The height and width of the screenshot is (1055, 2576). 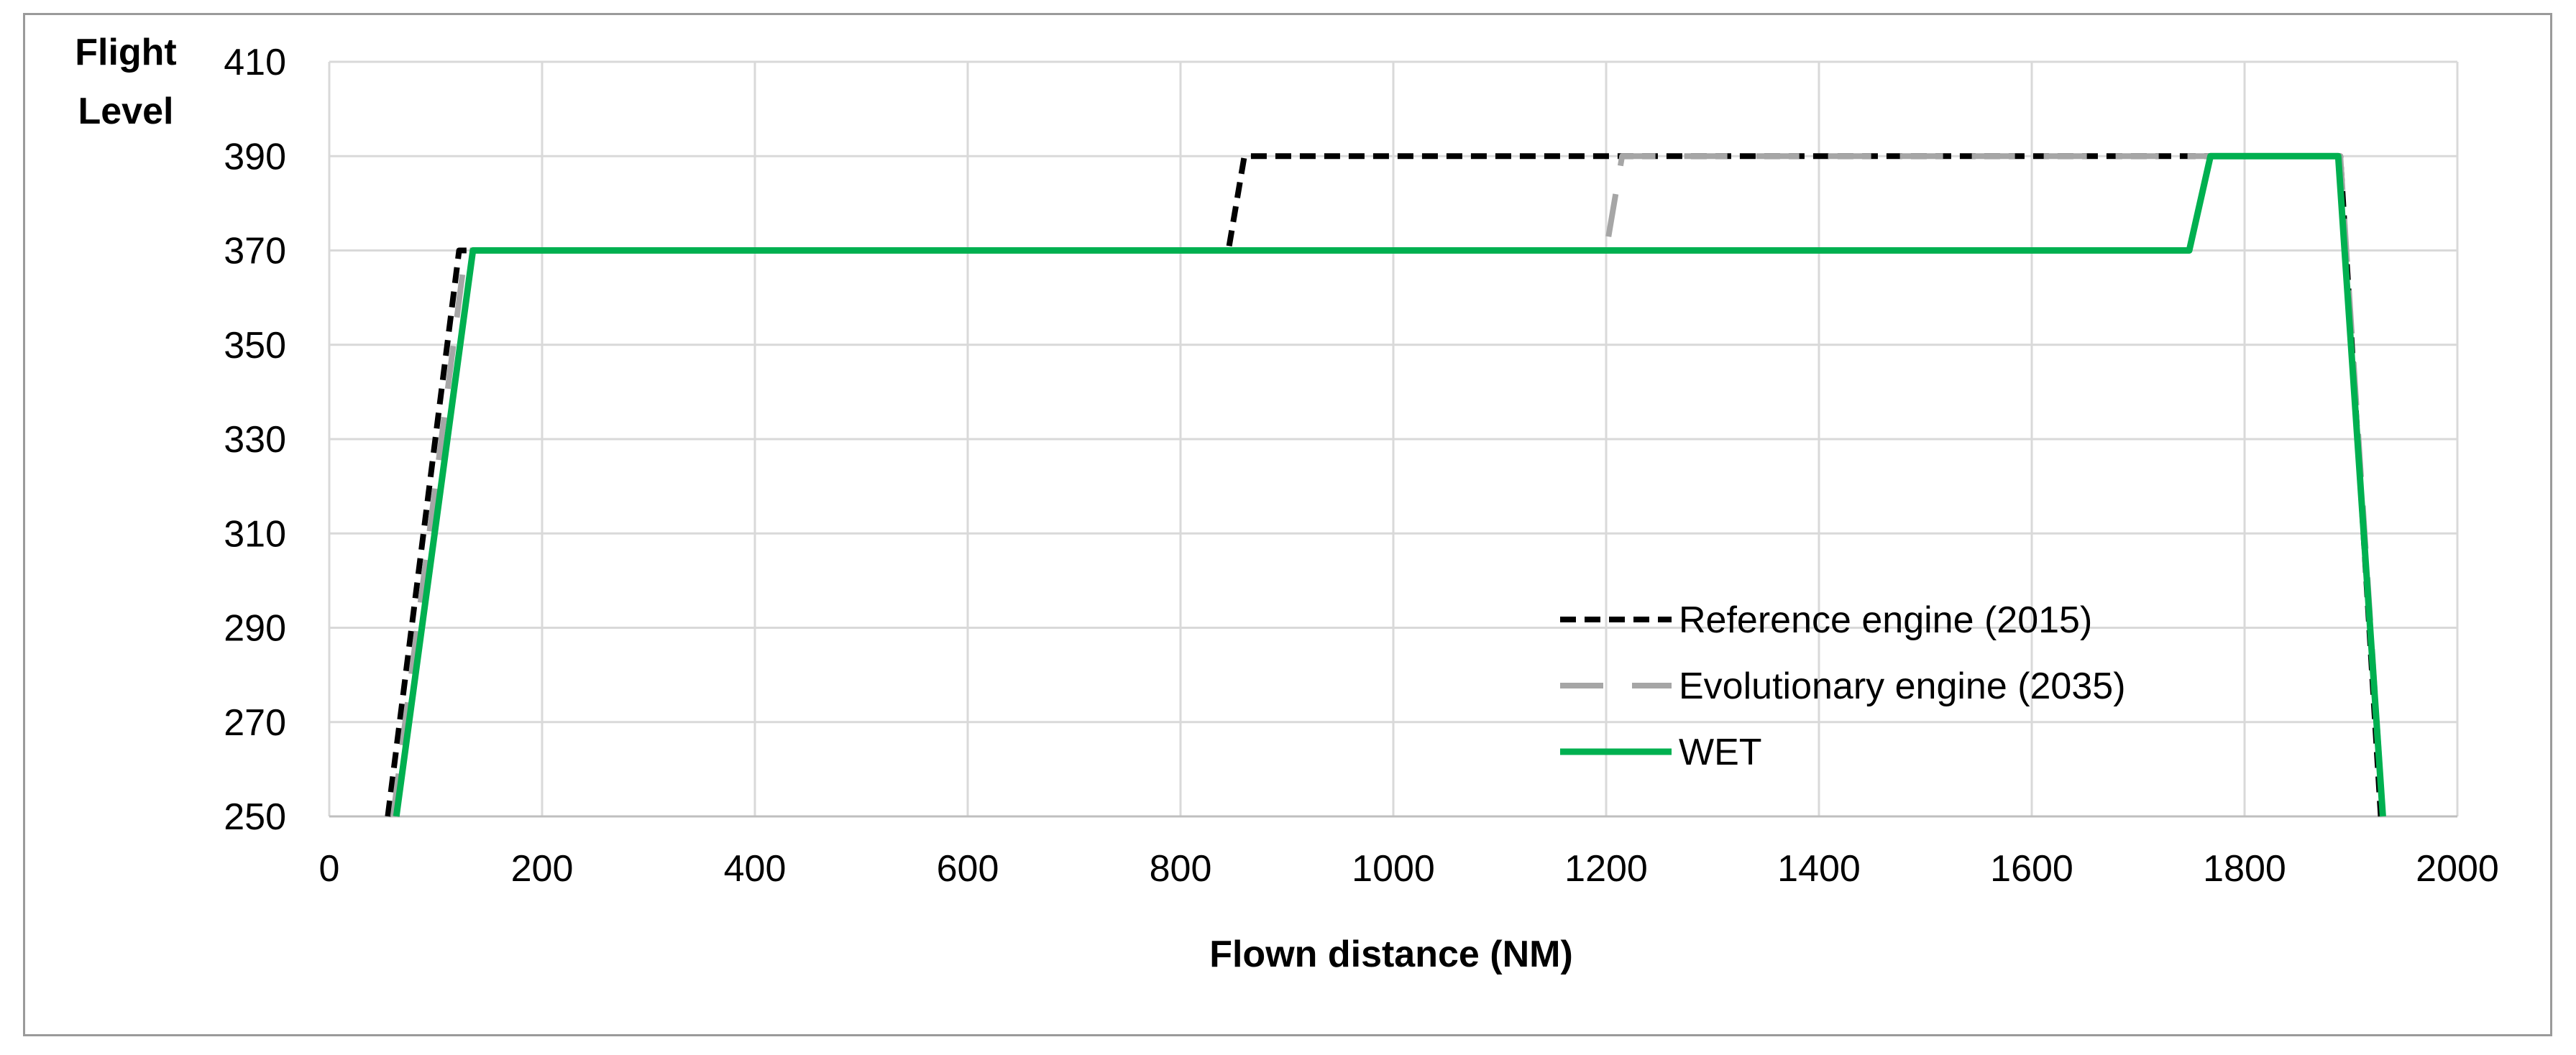 I want to click on x-axis-title: Flown distance (NM), so click(x=1391, y=954).